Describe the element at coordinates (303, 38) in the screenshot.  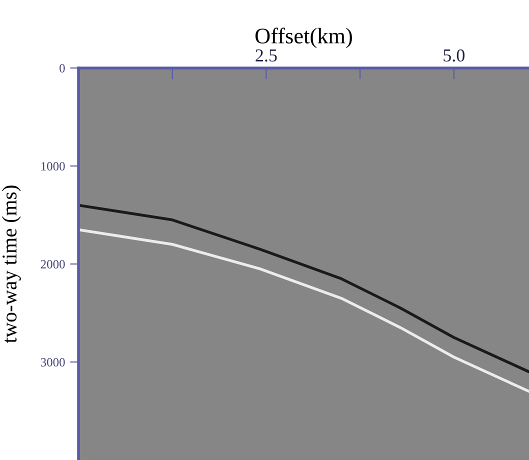
I see `x-axis-title: Offset(km)` at that location.